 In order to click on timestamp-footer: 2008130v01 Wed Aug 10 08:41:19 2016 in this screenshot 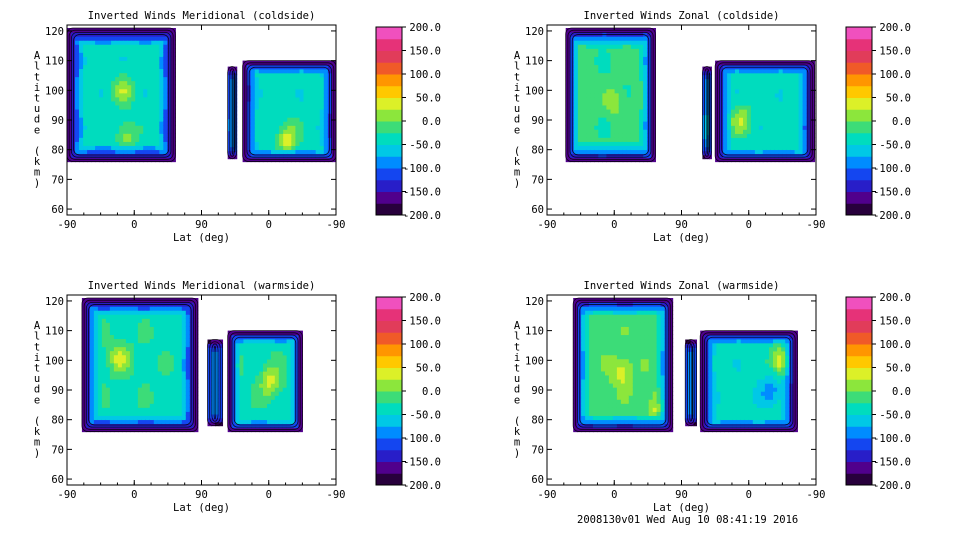, I will do `click(688, 520)`.